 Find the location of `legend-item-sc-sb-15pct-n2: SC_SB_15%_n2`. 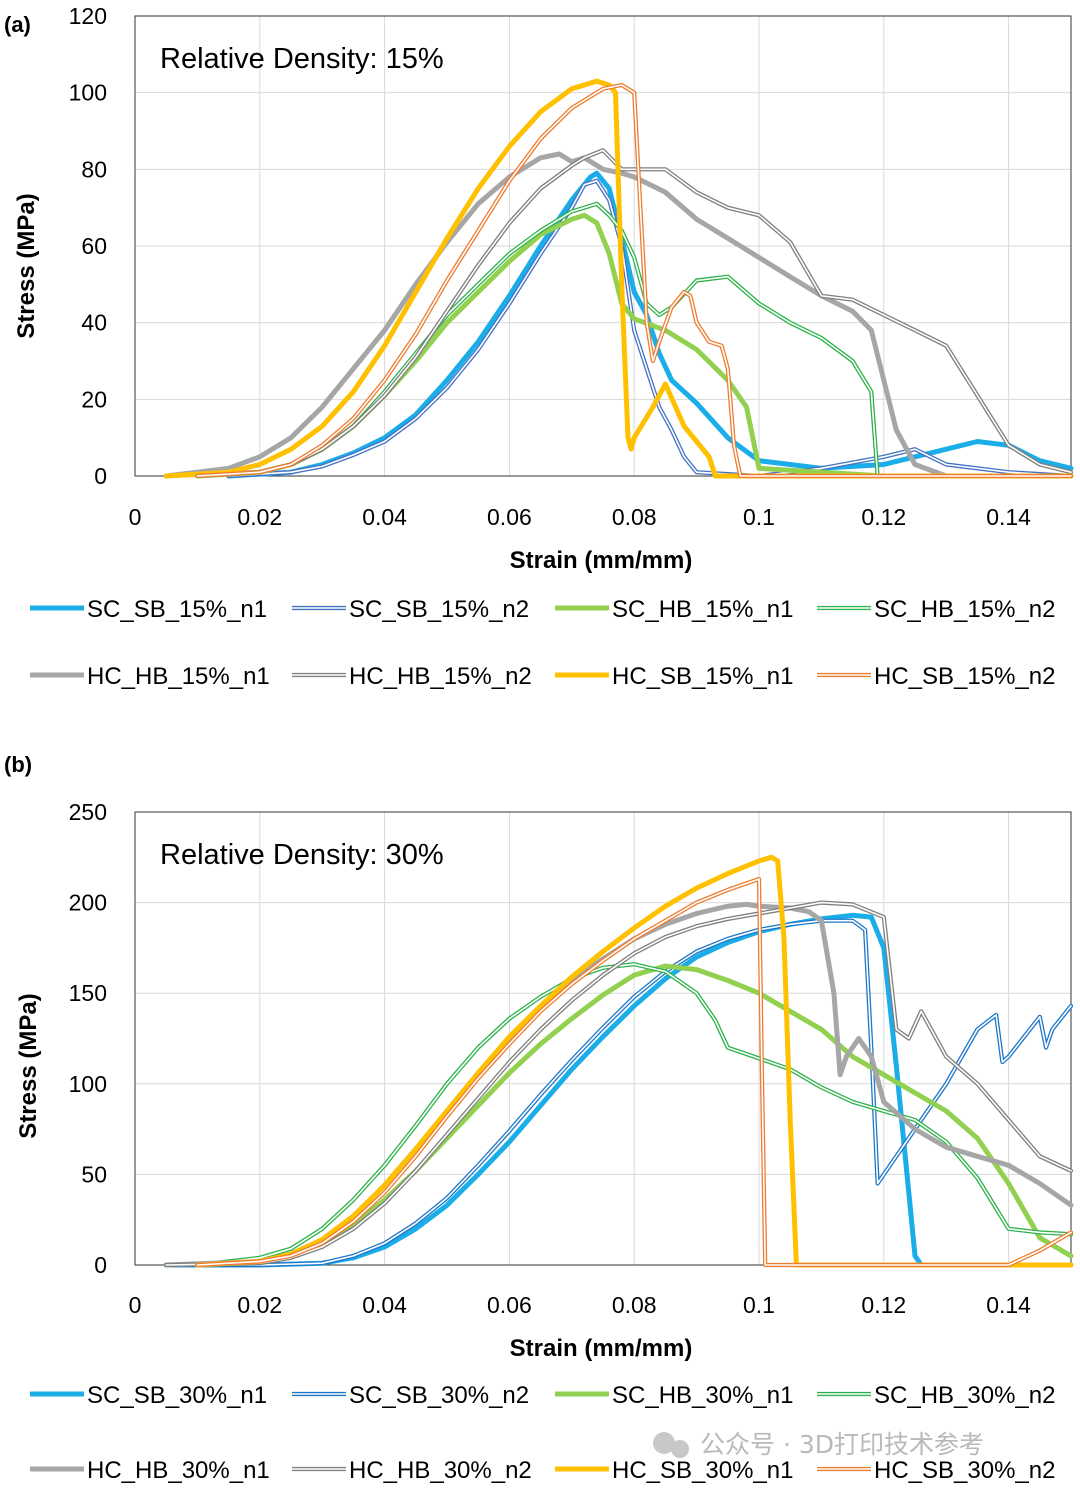

legend-item-sc-sb-15pct-n2: SC_SB_15%_n2 is located at coordinates (410, 609).